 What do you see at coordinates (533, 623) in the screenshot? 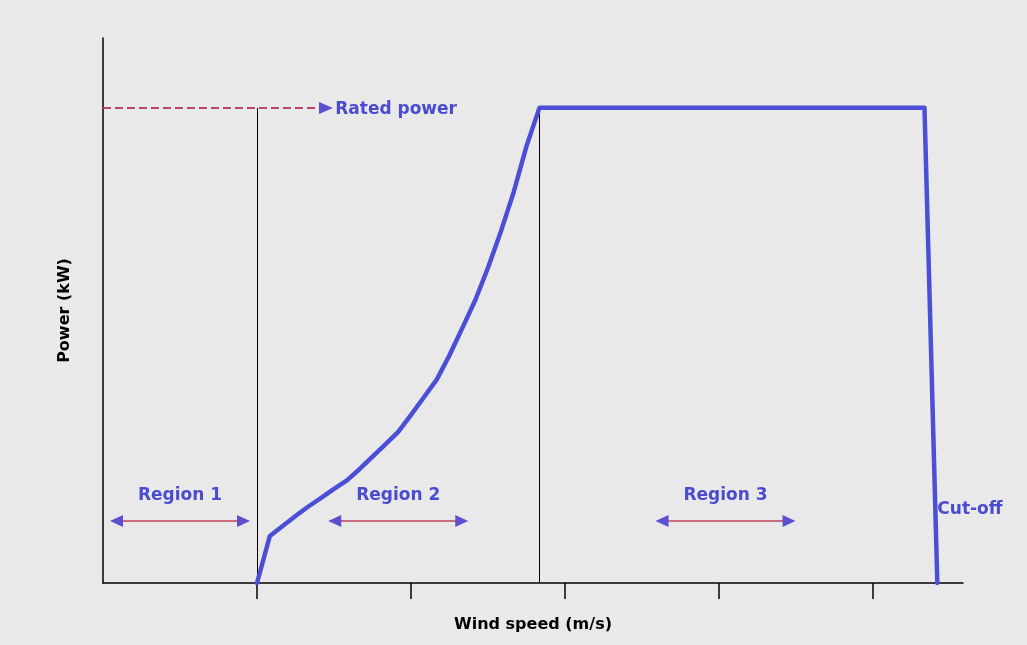
I see `x-axis-title: Wind speed (m/s)` at bounding box center [533, 623].